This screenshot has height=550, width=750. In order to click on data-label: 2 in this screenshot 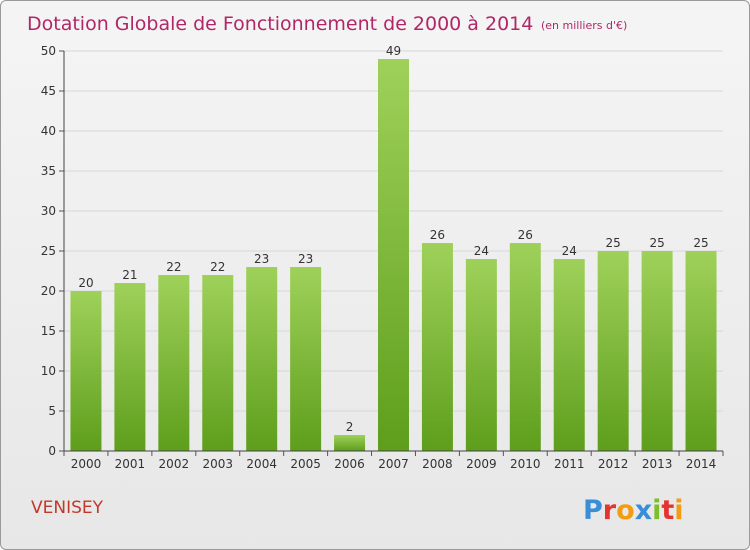, I will do `click(350, 427)`.